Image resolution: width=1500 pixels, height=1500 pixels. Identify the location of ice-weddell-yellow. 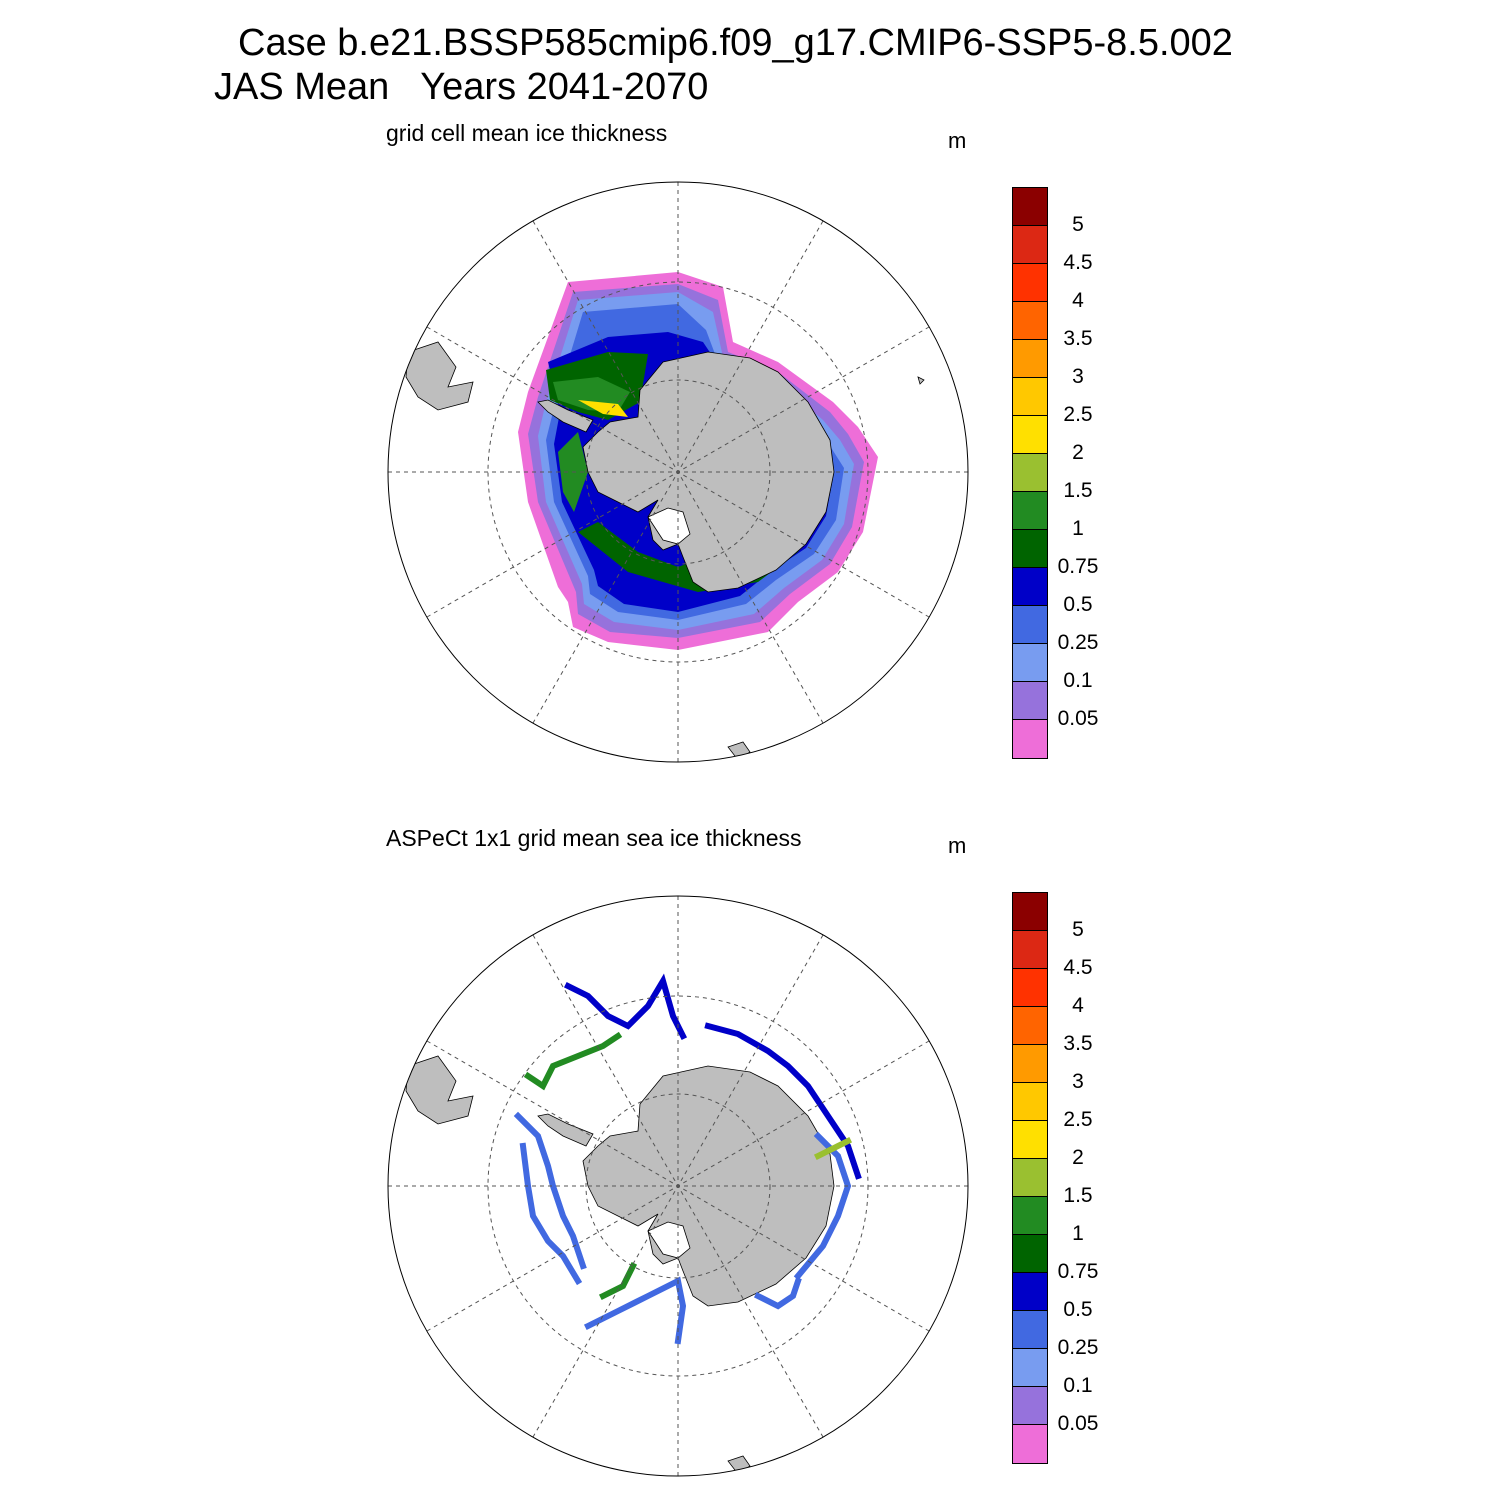
(603, 408).